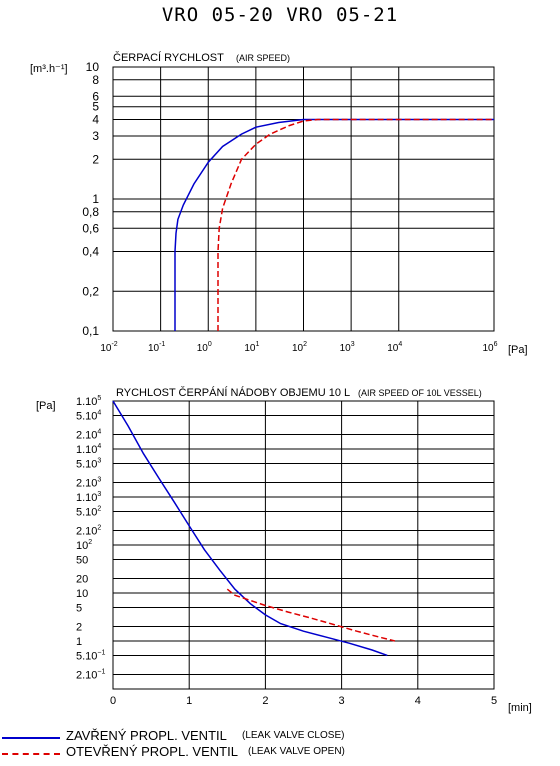 This screenshot has height=766, width=560. Describe the element at coordinates (90, 212) in the screenshot. I see `y-tick-label: 0,8` at that location.